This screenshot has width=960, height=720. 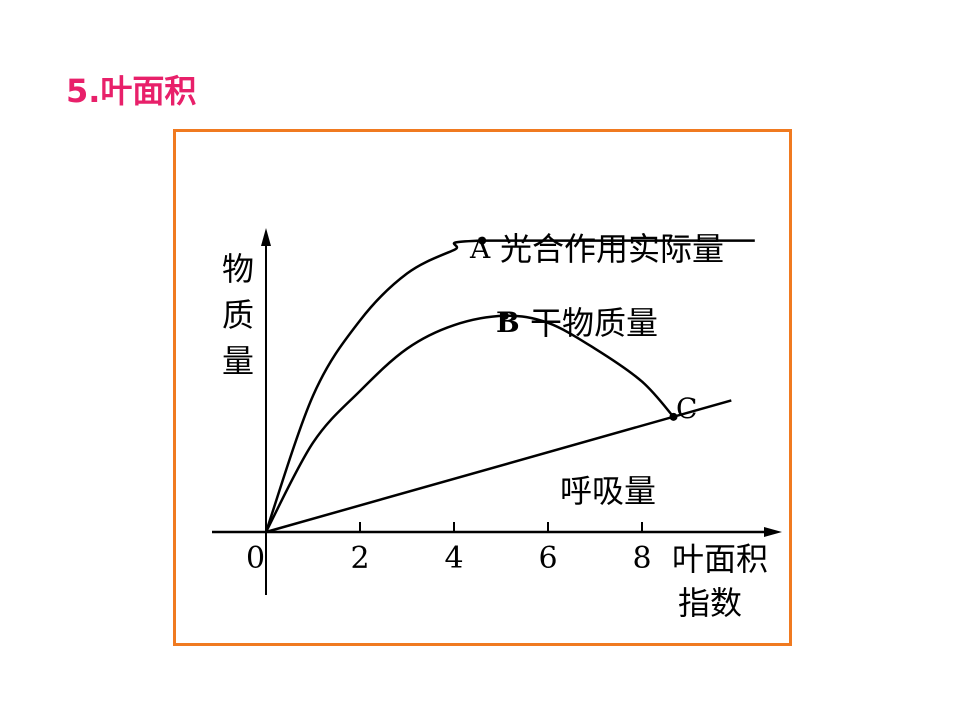 I want to click on x-tick-label: 6, so click(x=547, y=558).